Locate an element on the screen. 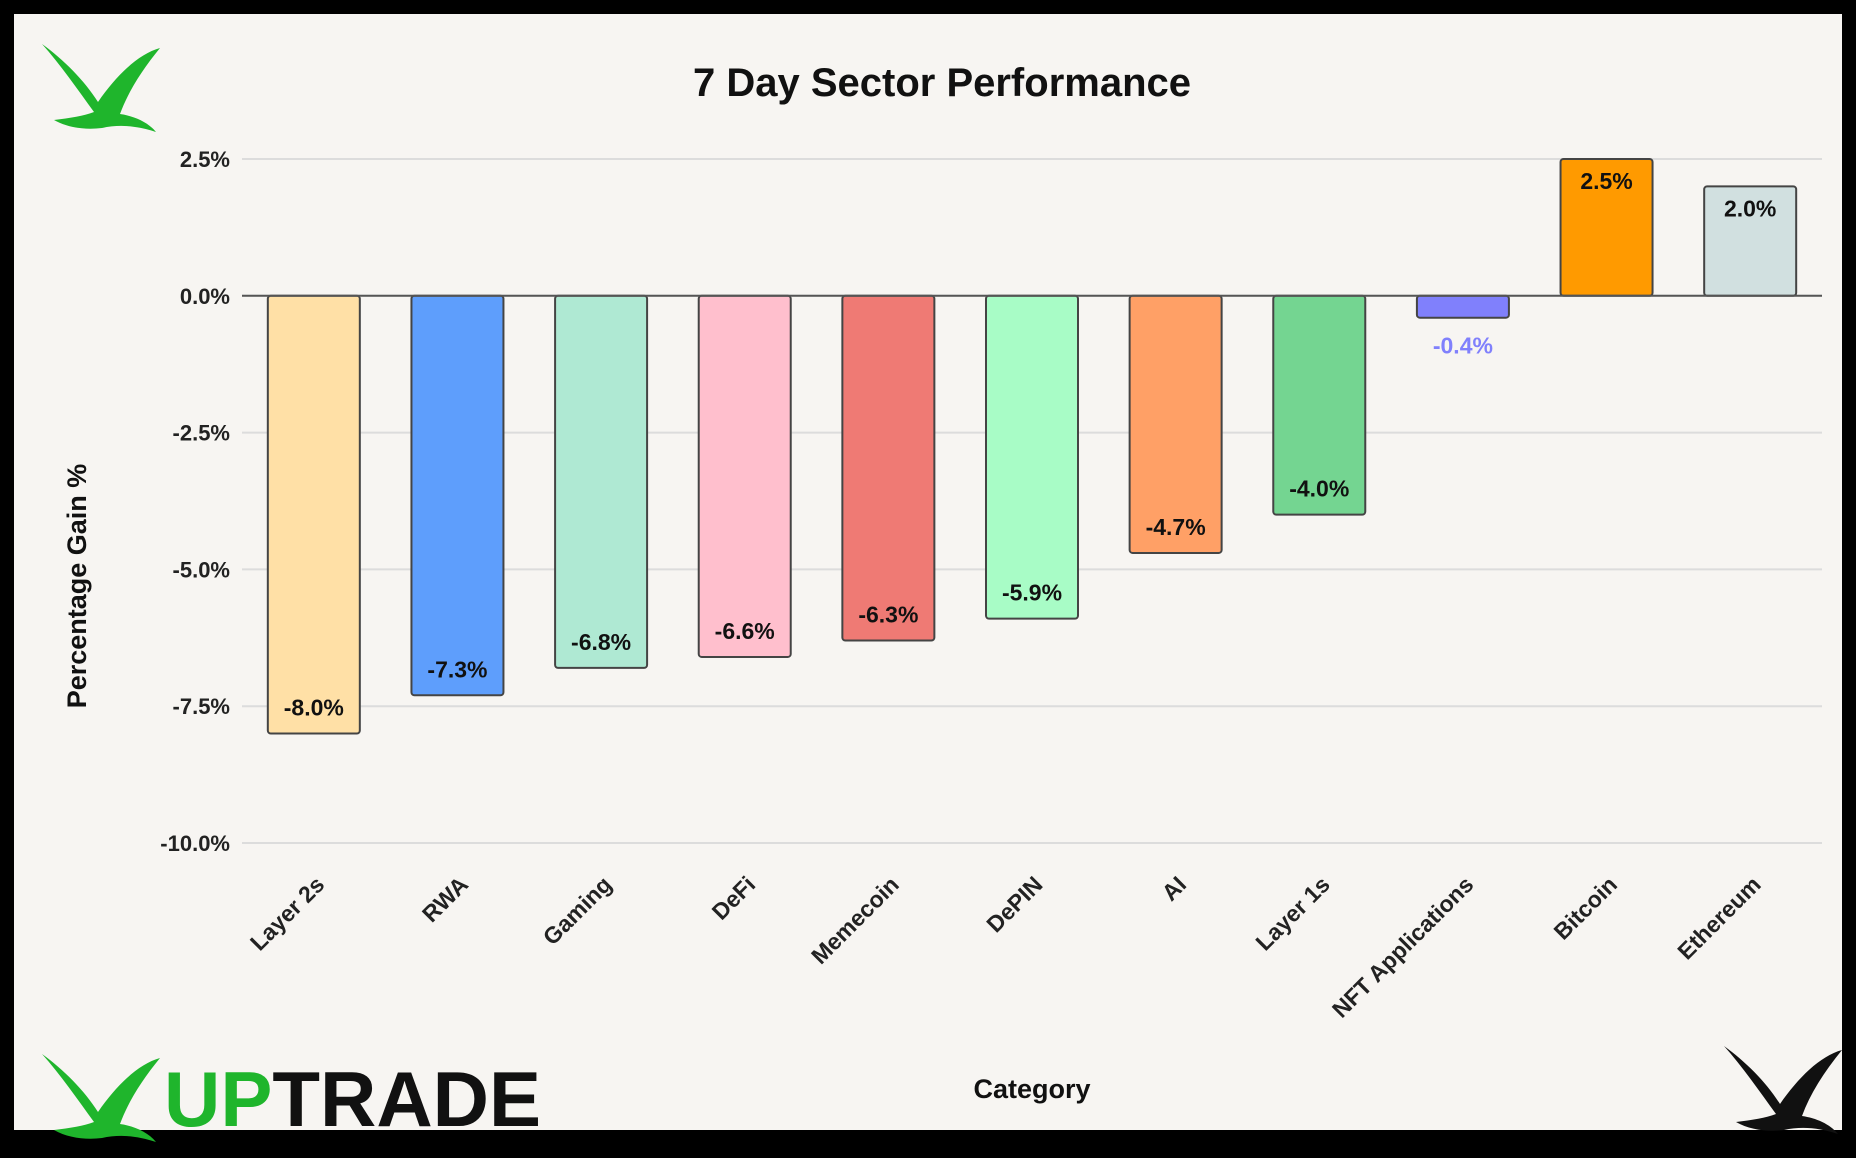 The height and width of the screenshot is (1158, 1856). x-tick-label: DeFi is located at coordinates (734, 898).